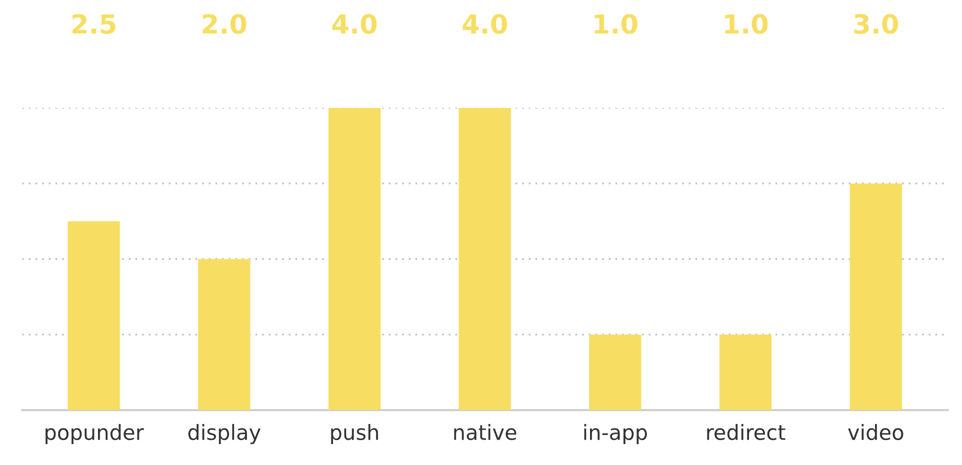 This screenshot has width=962, height=465. I want to click on x-tick-label: native, so click(485, 432).